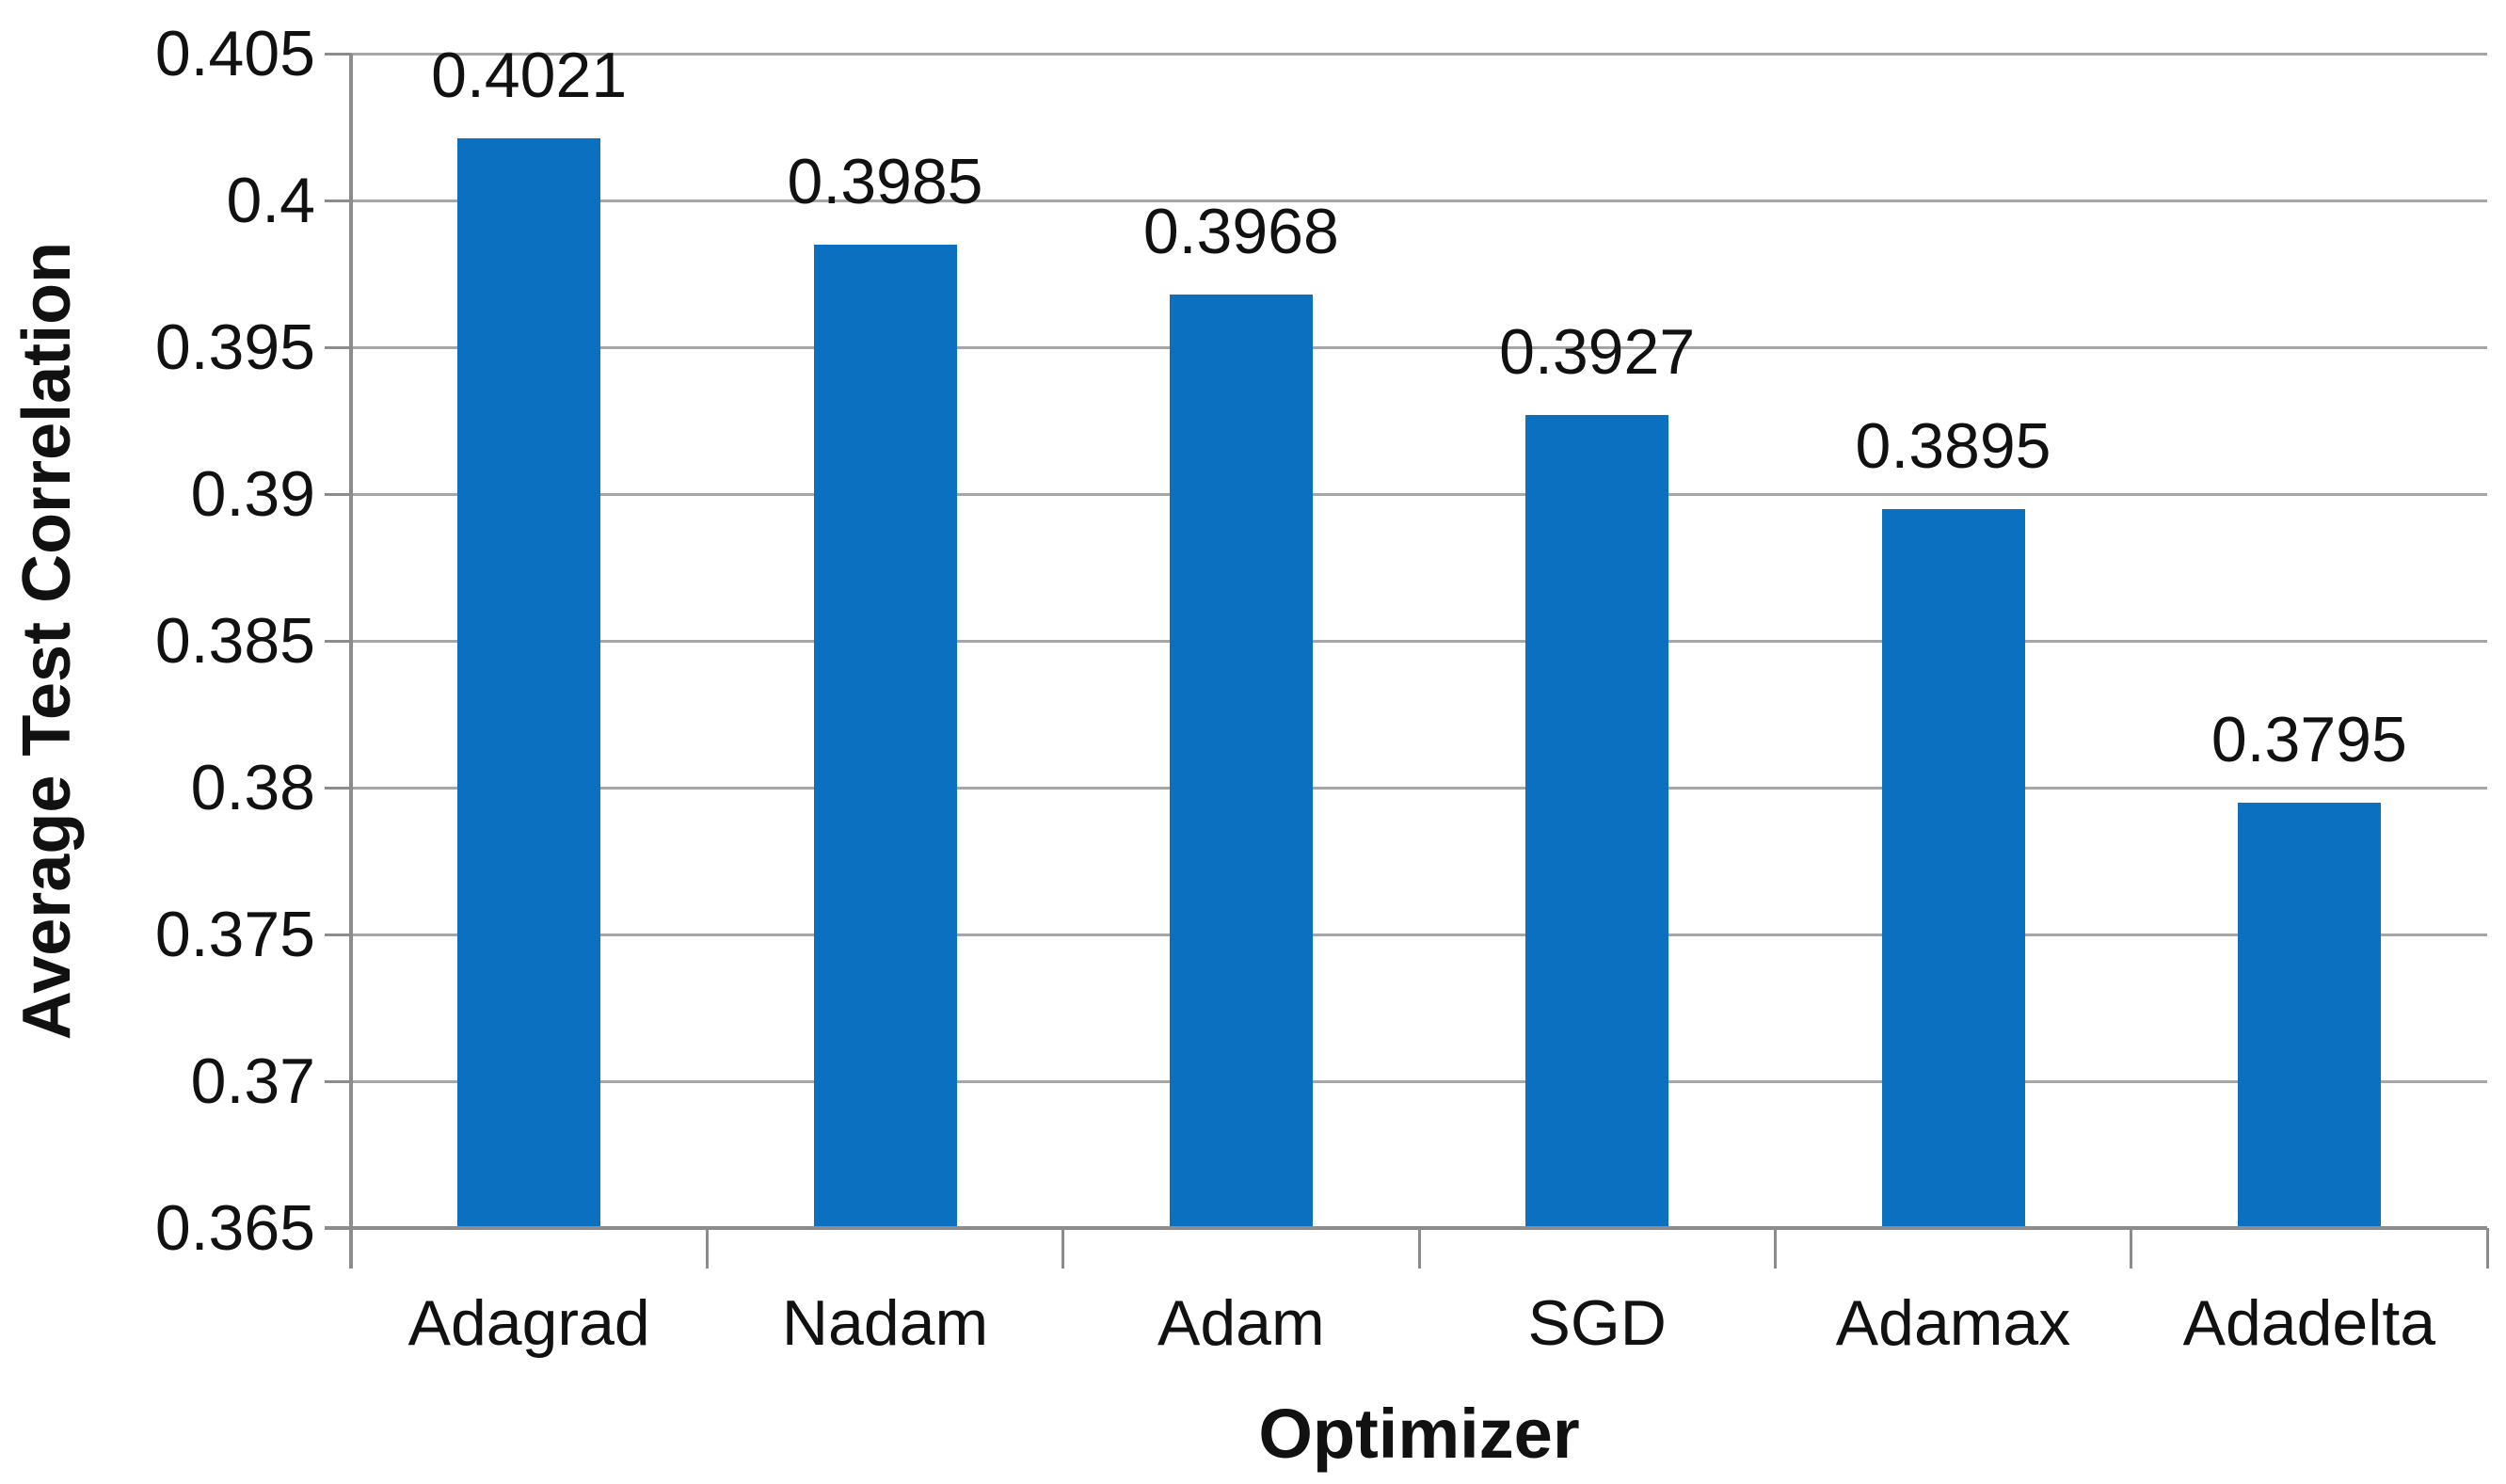 The image size is (2506, 1484). I want to click on bar-value-label: 0.3968, so click(1240, 231).